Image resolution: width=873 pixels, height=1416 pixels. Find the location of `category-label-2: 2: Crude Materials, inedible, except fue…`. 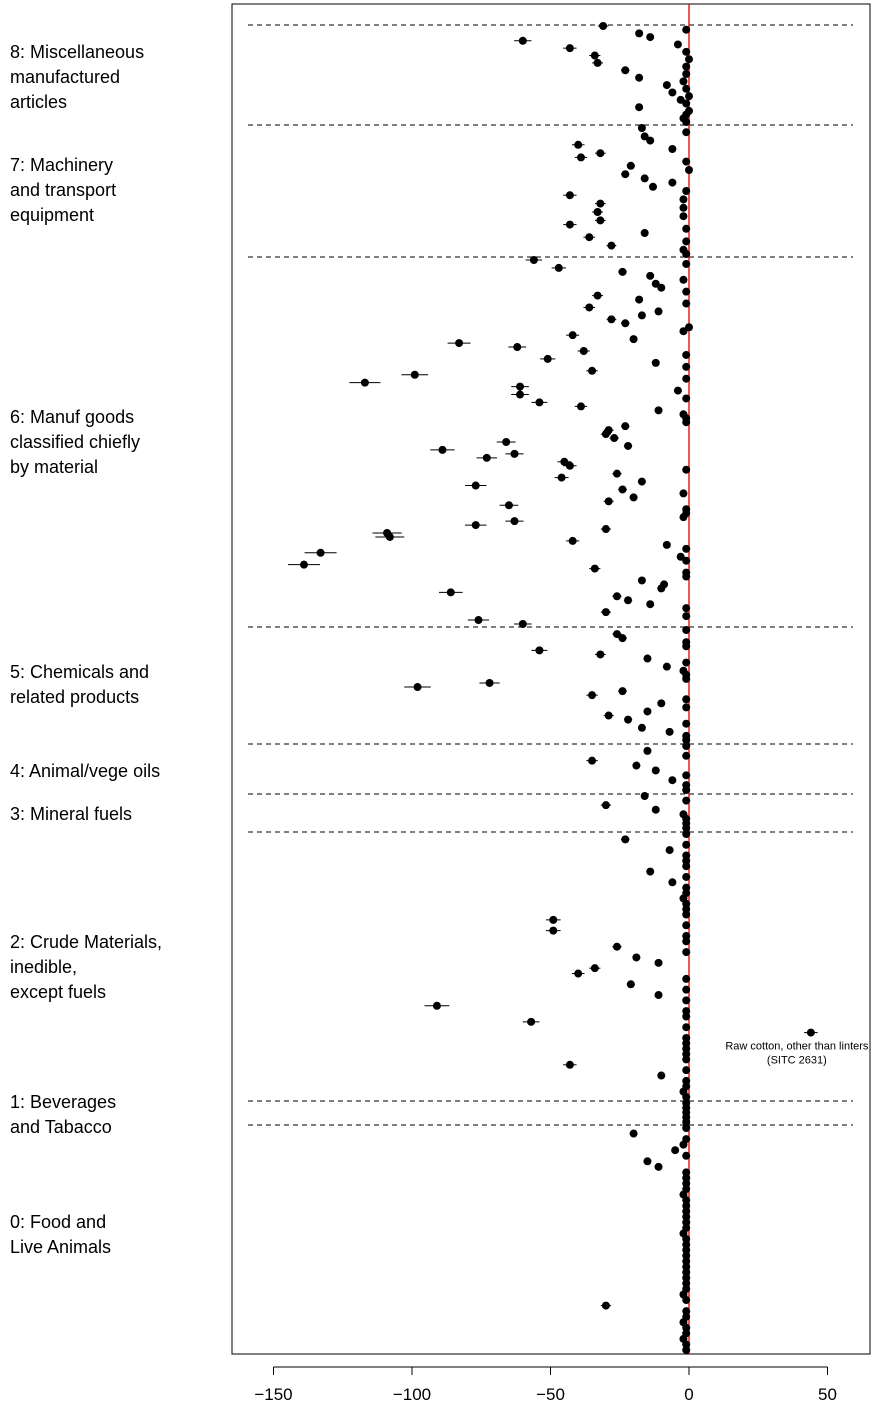

category-label-2: 2: Crude Materials, inedible, except fue… is located at coordinates (86, 967).